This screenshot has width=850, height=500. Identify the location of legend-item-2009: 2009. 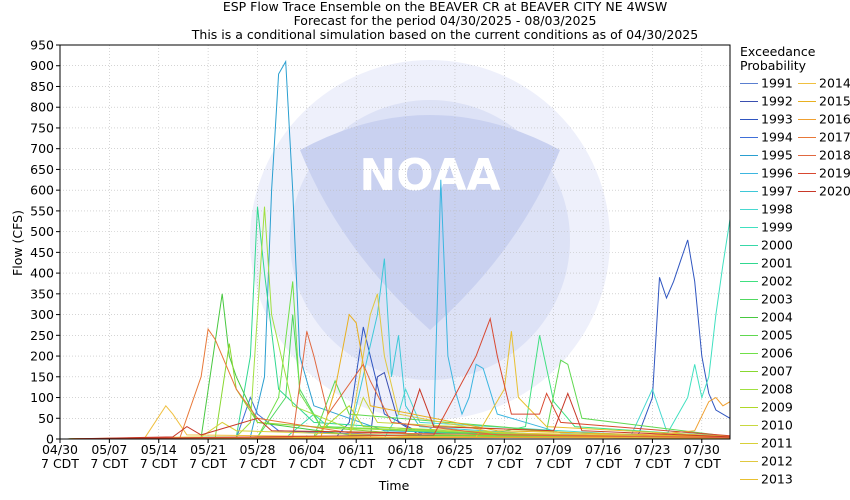
(766, 407).